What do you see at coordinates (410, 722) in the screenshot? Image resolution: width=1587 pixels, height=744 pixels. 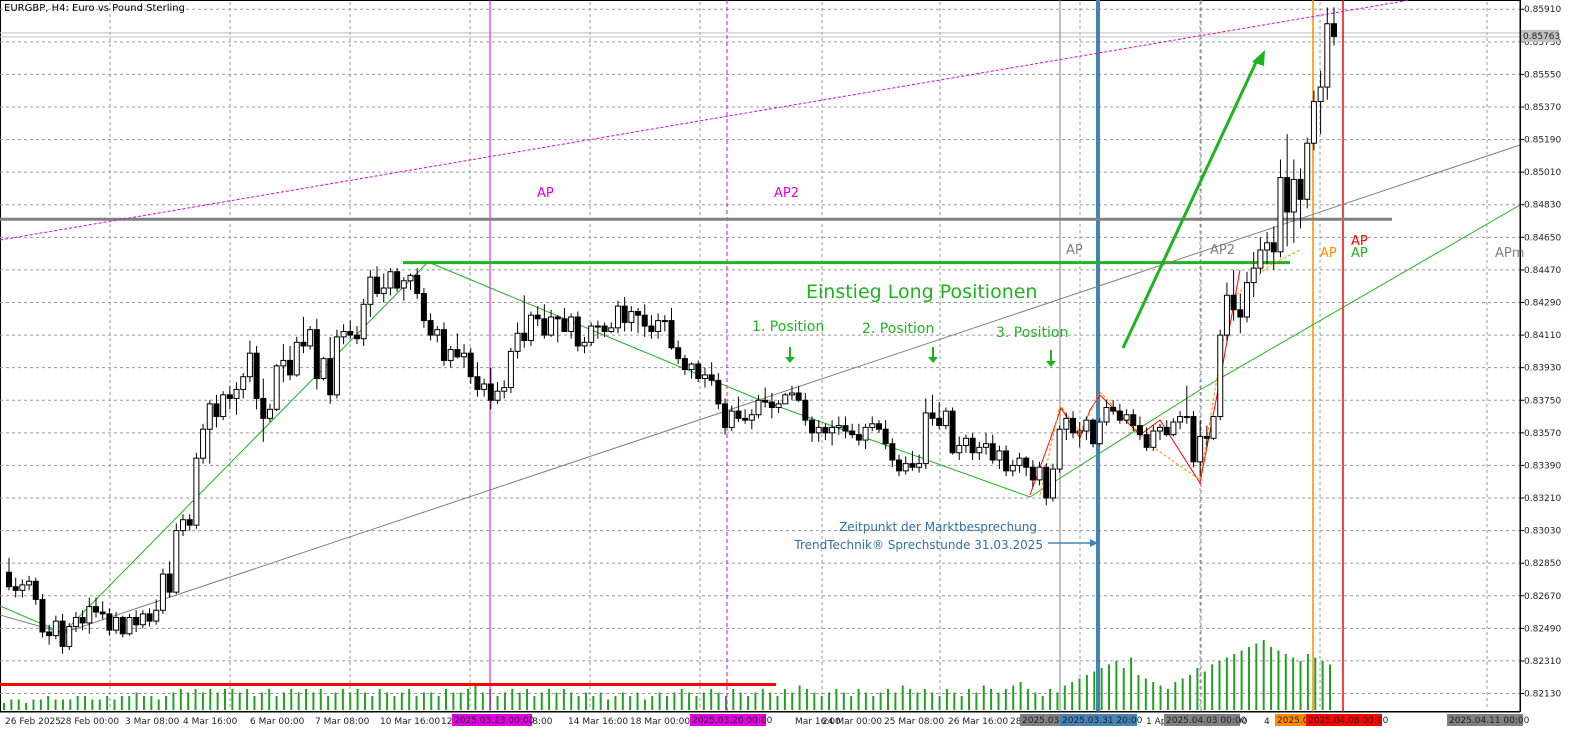 I see `time-tick-label: 10 Mar 16:00` at bounding box center [410, 722].